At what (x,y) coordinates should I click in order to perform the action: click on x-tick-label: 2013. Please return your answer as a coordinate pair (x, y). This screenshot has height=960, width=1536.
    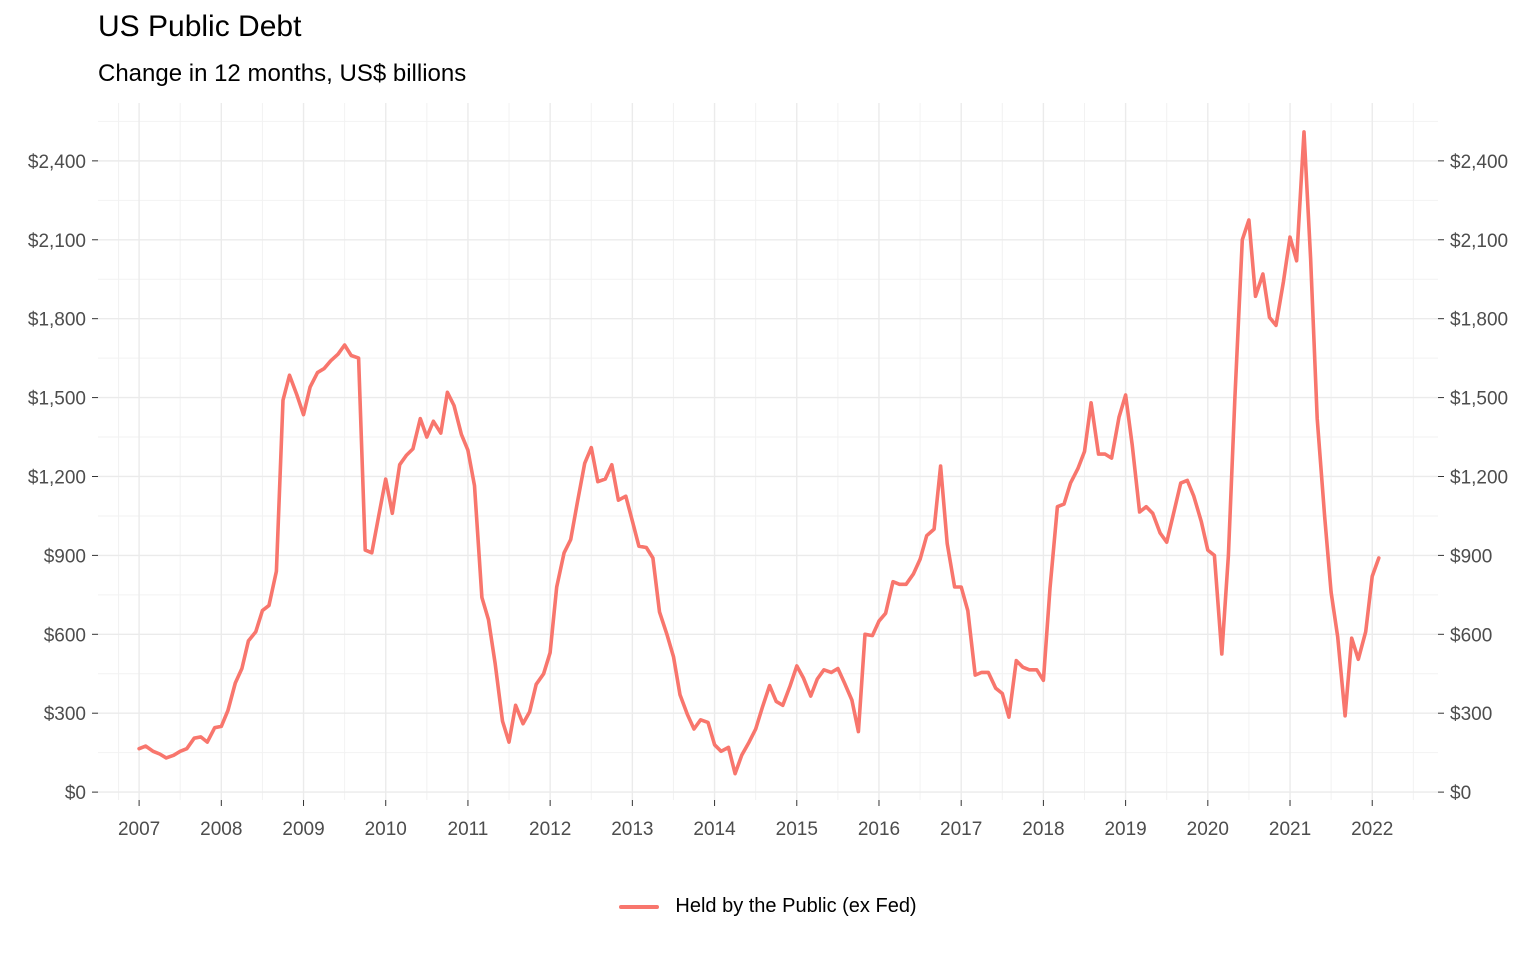
    Looking at the image, I should click on (632, 829).